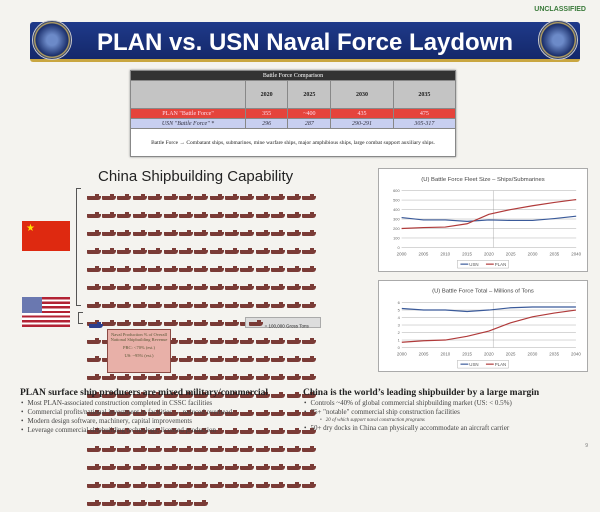 The image size is (600, 512). I want to click on y-tick-label: 300, so click(396, 218).